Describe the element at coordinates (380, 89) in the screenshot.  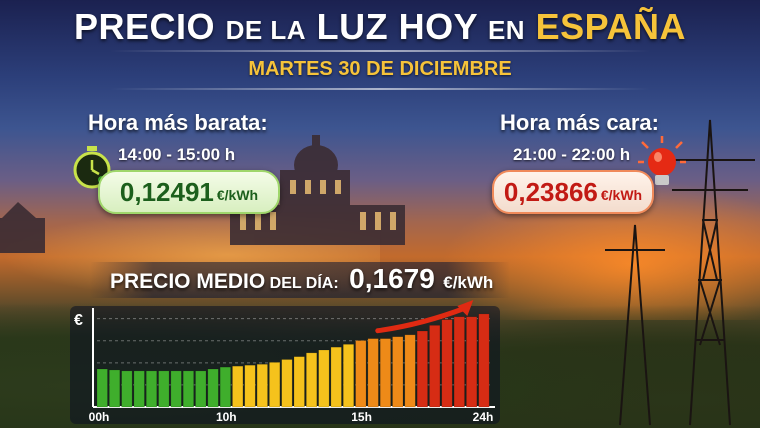
I see `title-divider-bottom` at that location.